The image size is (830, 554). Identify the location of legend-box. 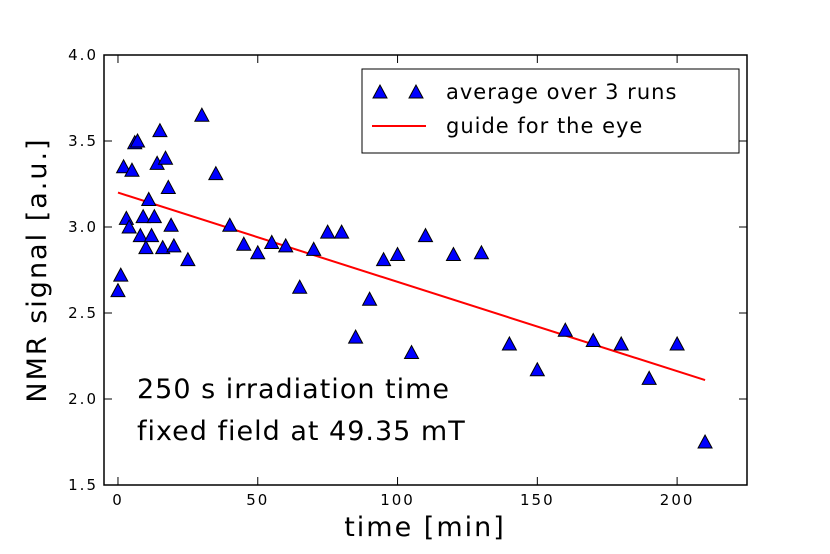
(550, 111).